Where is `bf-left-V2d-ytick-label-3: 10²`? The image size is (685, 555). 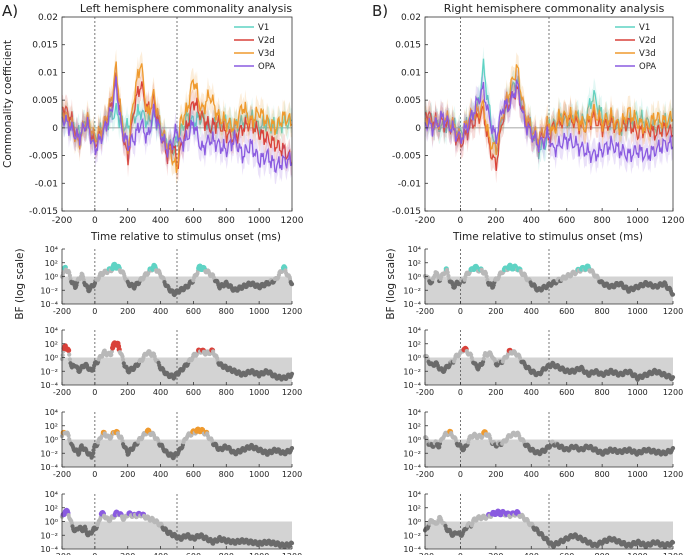 bf-left-V2d-ytick-label-3: 10² is located at coordinates (51, 344).